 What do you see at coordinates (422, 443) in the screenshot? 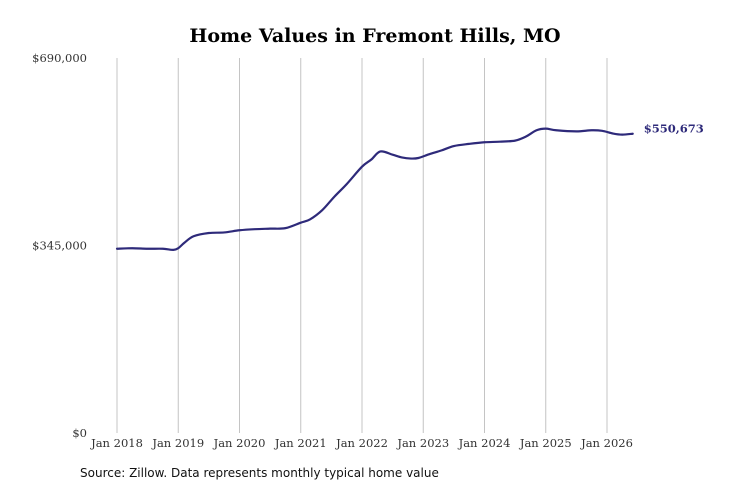
I see `x-tick-label: Jan 2023` at bounding box center [422, 443].